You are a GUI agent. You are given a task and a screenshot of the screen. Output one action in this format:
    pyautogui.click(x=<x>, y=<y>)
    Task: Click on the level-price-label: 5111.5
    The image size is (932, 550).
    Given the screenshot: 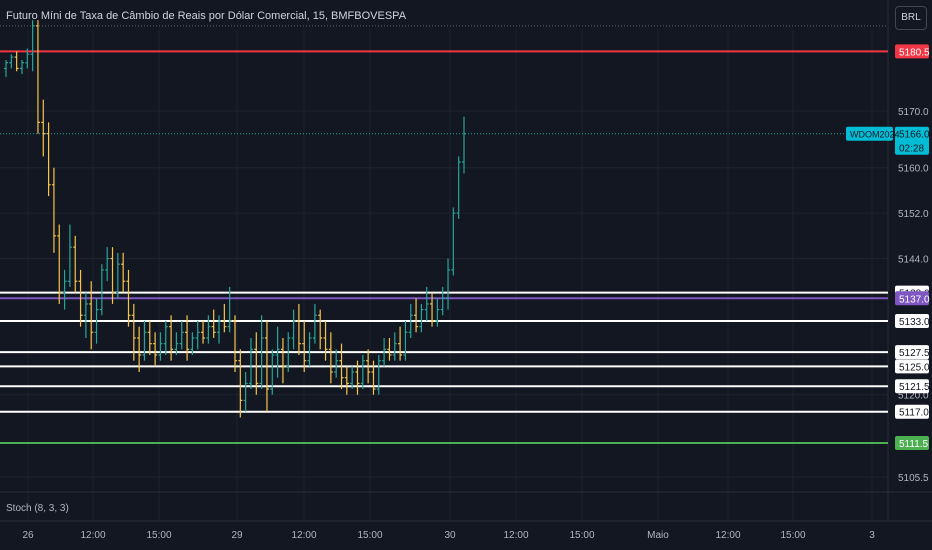 What is the action you would take?
    pyautogui.click(x=914, y=444)
    